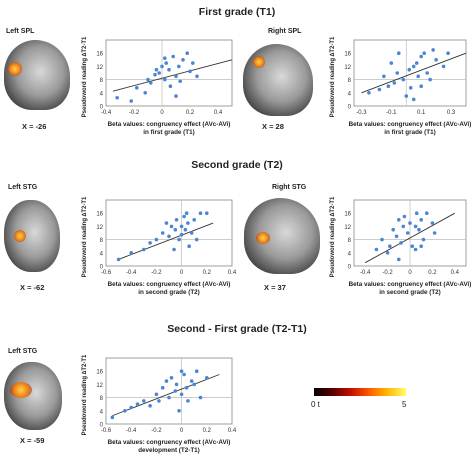  I want to click on section-title-first-grade: First grade (T1), so click(237, 12).